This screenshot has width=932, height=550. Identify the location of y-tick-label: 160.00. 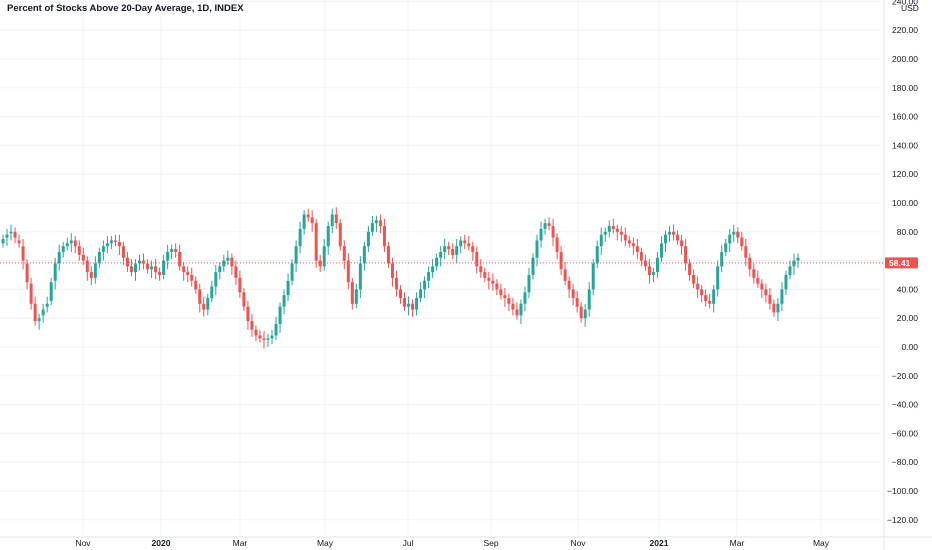
(905, 117).